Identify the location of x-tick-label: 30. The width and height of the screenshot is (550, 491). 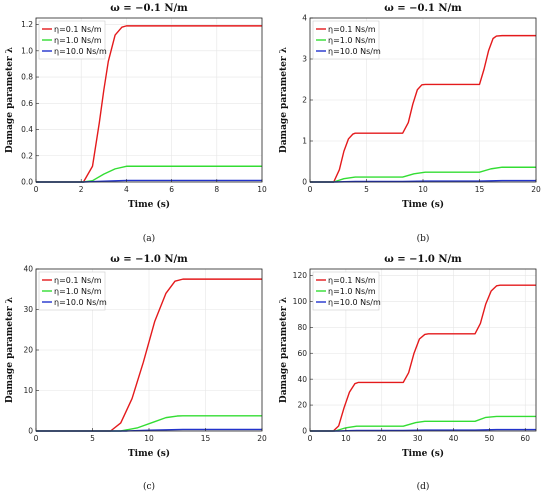
(418, 438).